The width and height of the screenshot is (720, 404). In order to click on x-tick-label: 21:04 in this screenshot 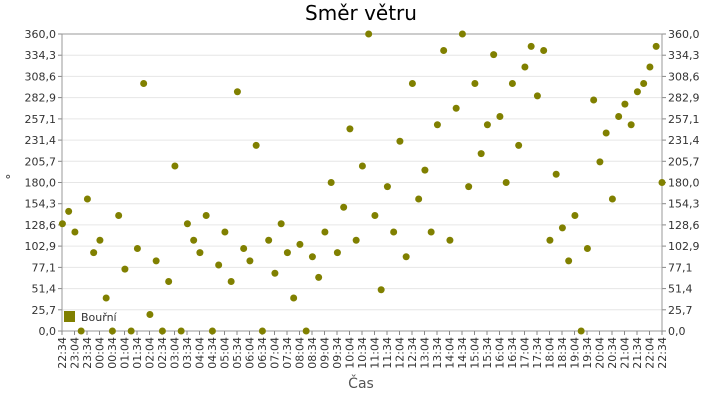, I will do `click(625, 353)`.